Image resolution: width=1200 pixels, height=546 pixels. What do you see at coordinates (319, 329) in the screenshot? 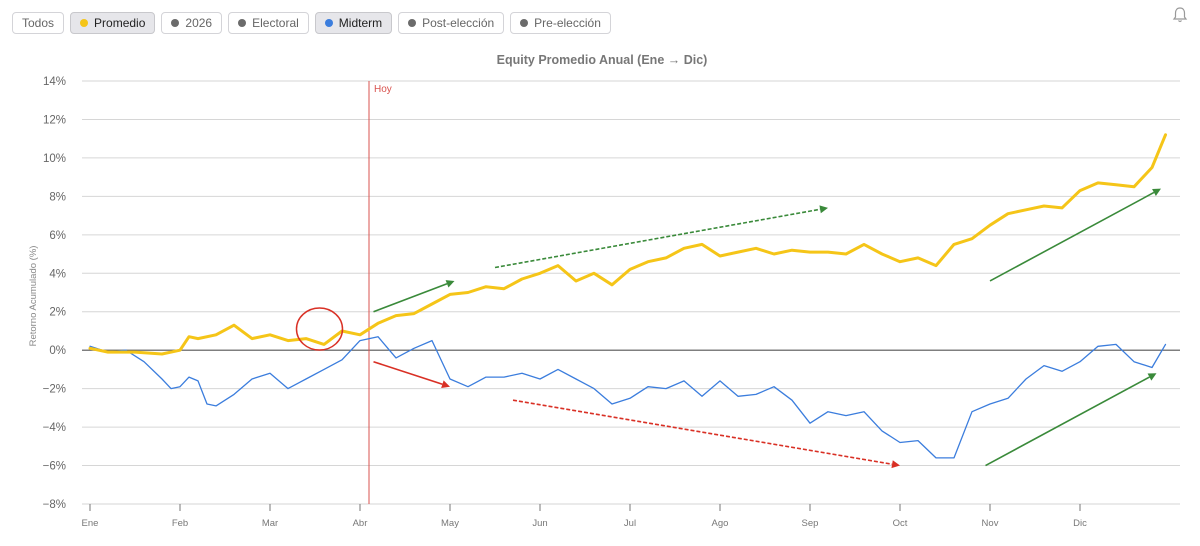
I see `highlight-circle` at bounding box center [319, 329].